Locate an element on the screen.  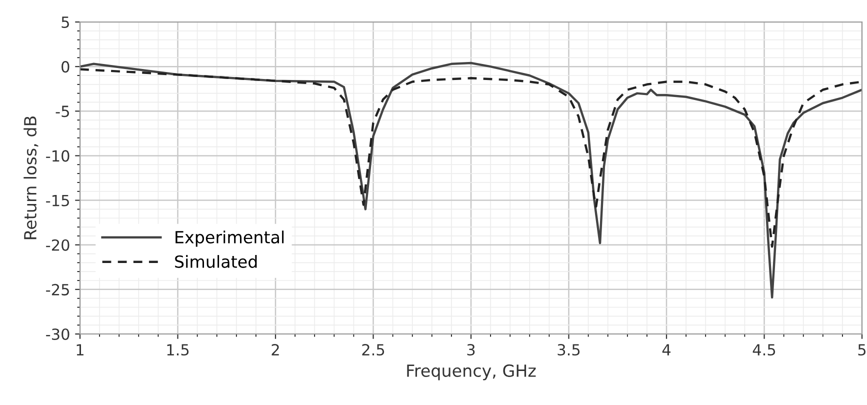
x-tick-label: 4.5 is located at coordinates (764, 350).